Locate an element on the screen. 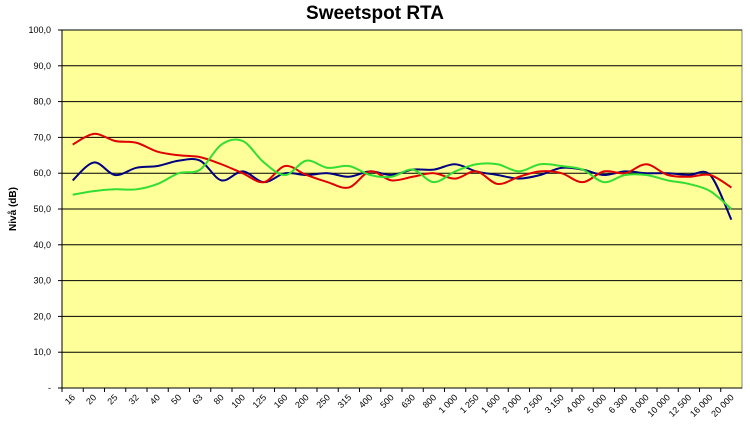 The width and height of the screenshot is (750, 430). y-tick-label: 50,0 is located at coordinates (42, 209).